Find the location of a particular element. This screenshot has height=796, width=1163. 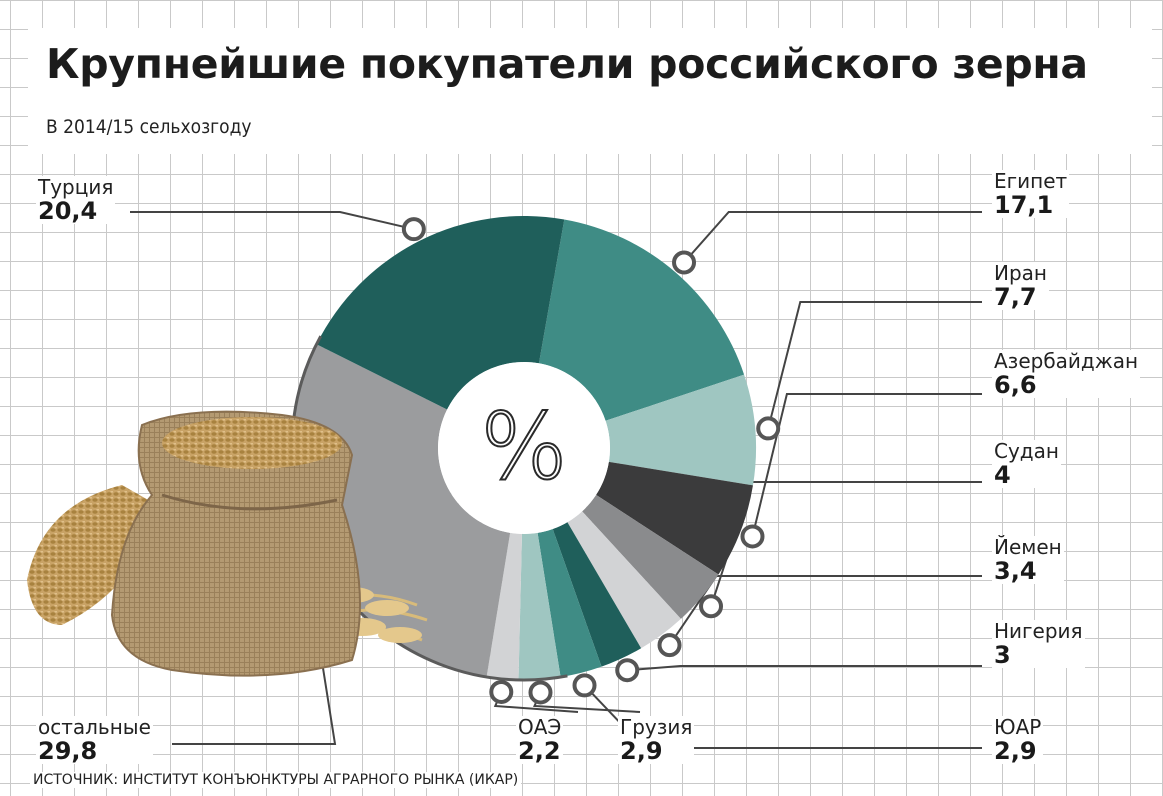

slice-label-8: ОАЭ 2,2 is located at coordinates (540, 739).